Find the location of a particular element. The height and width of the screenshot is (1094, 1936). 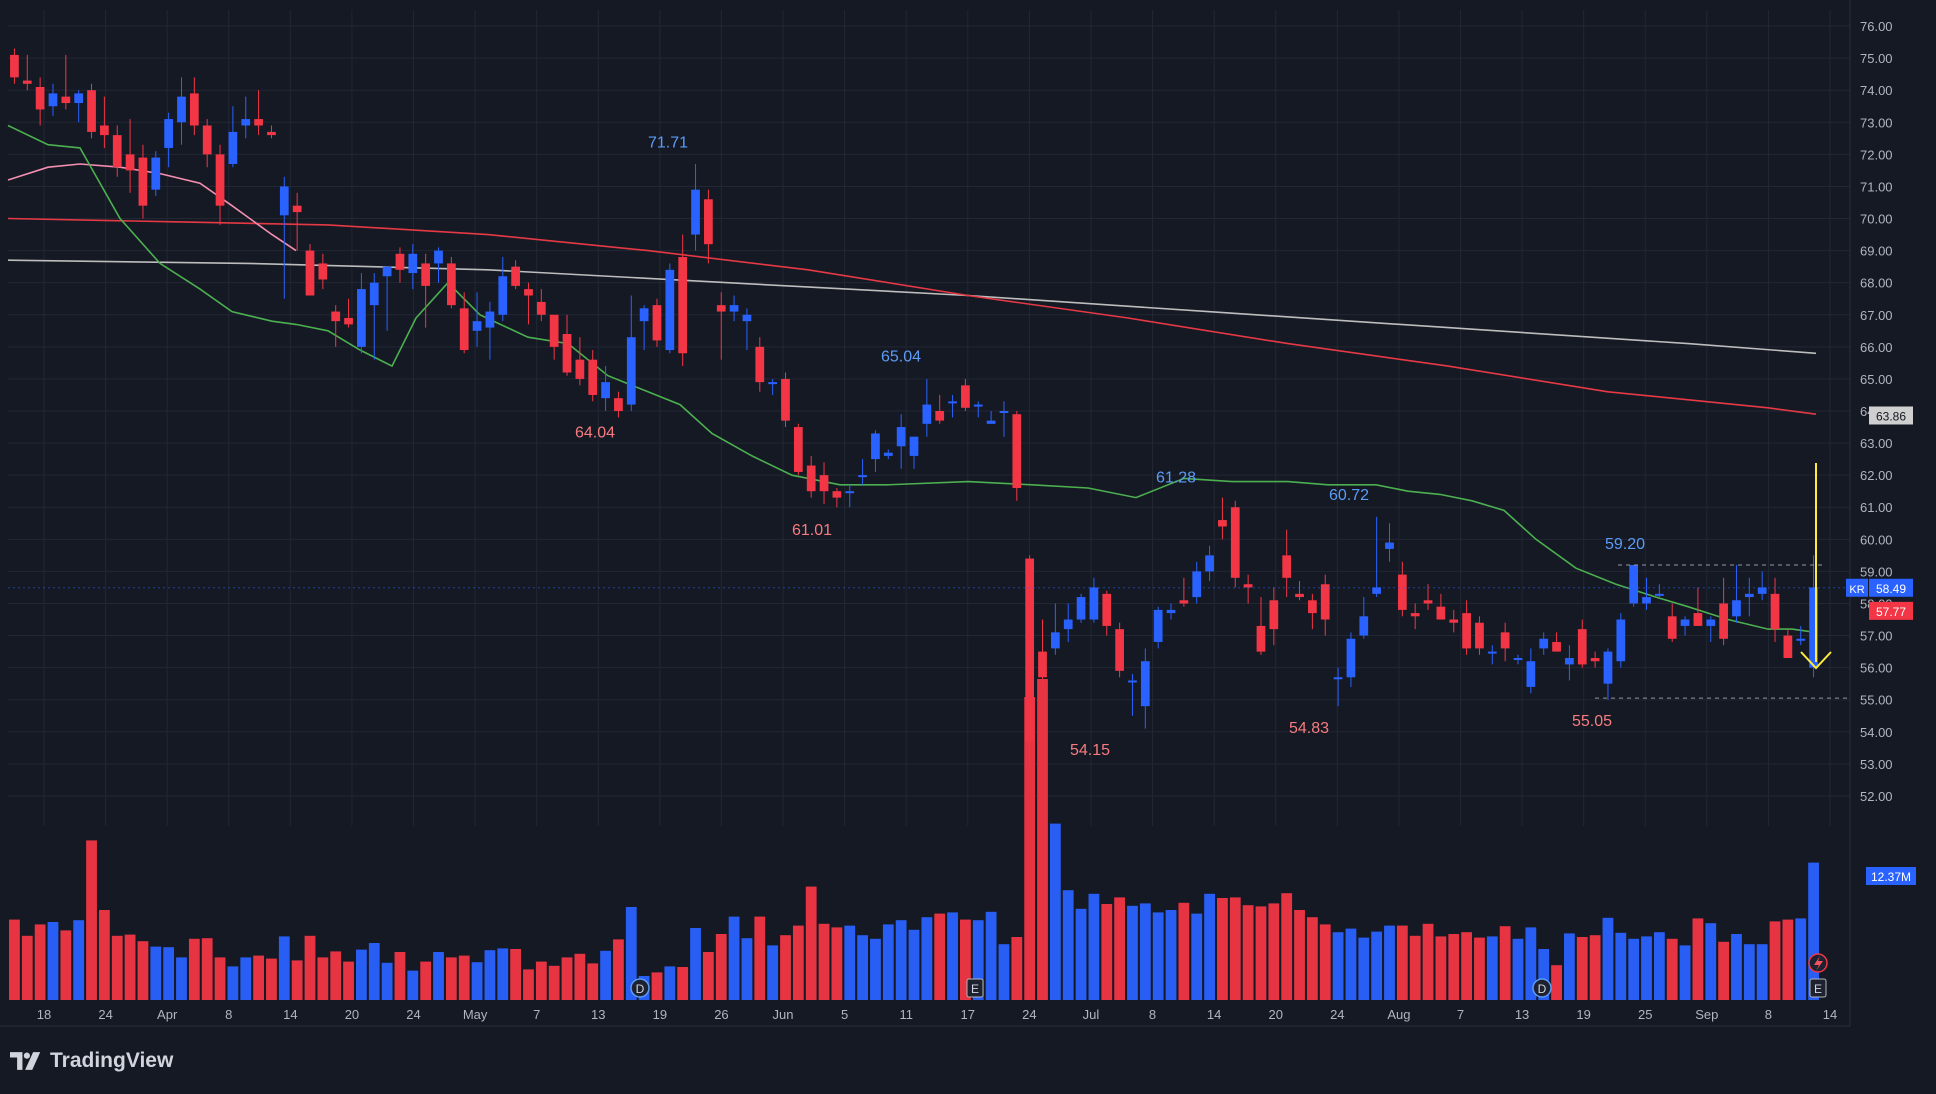

x-tick-label: Sep is located at coordinates (1706, 1014).